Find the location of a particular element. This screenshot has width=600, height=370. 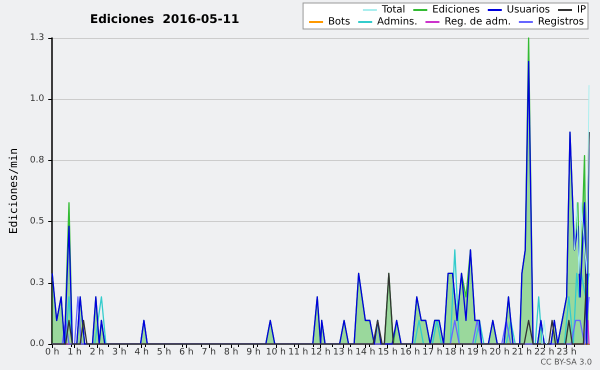

x-tick-label: 6 h is located at coordinates (186, 353).